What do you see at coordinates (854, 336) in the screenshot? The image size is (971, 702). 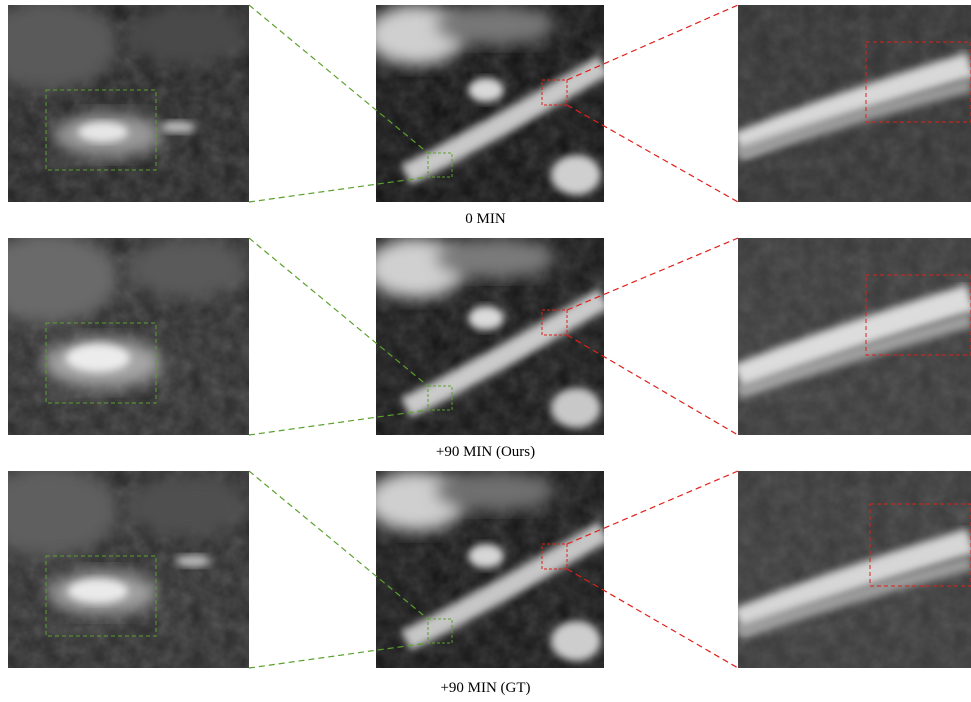 I see `row2-right-zoom-image` at bounding box center [854, 336].